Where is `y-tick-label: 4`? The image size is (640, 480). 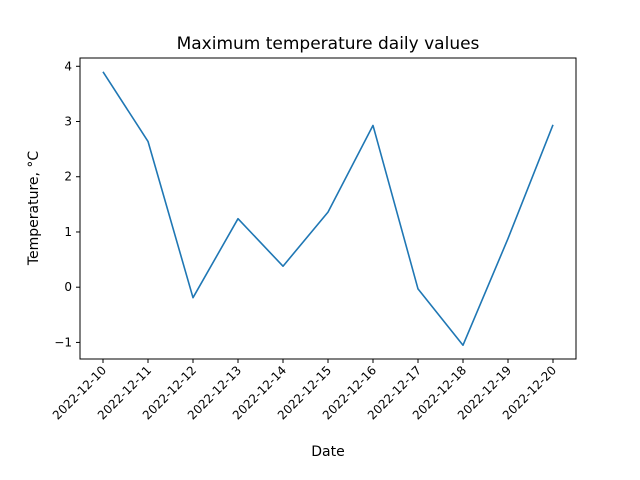 y-tick-label: 4 is located at coordinates (68, 66).